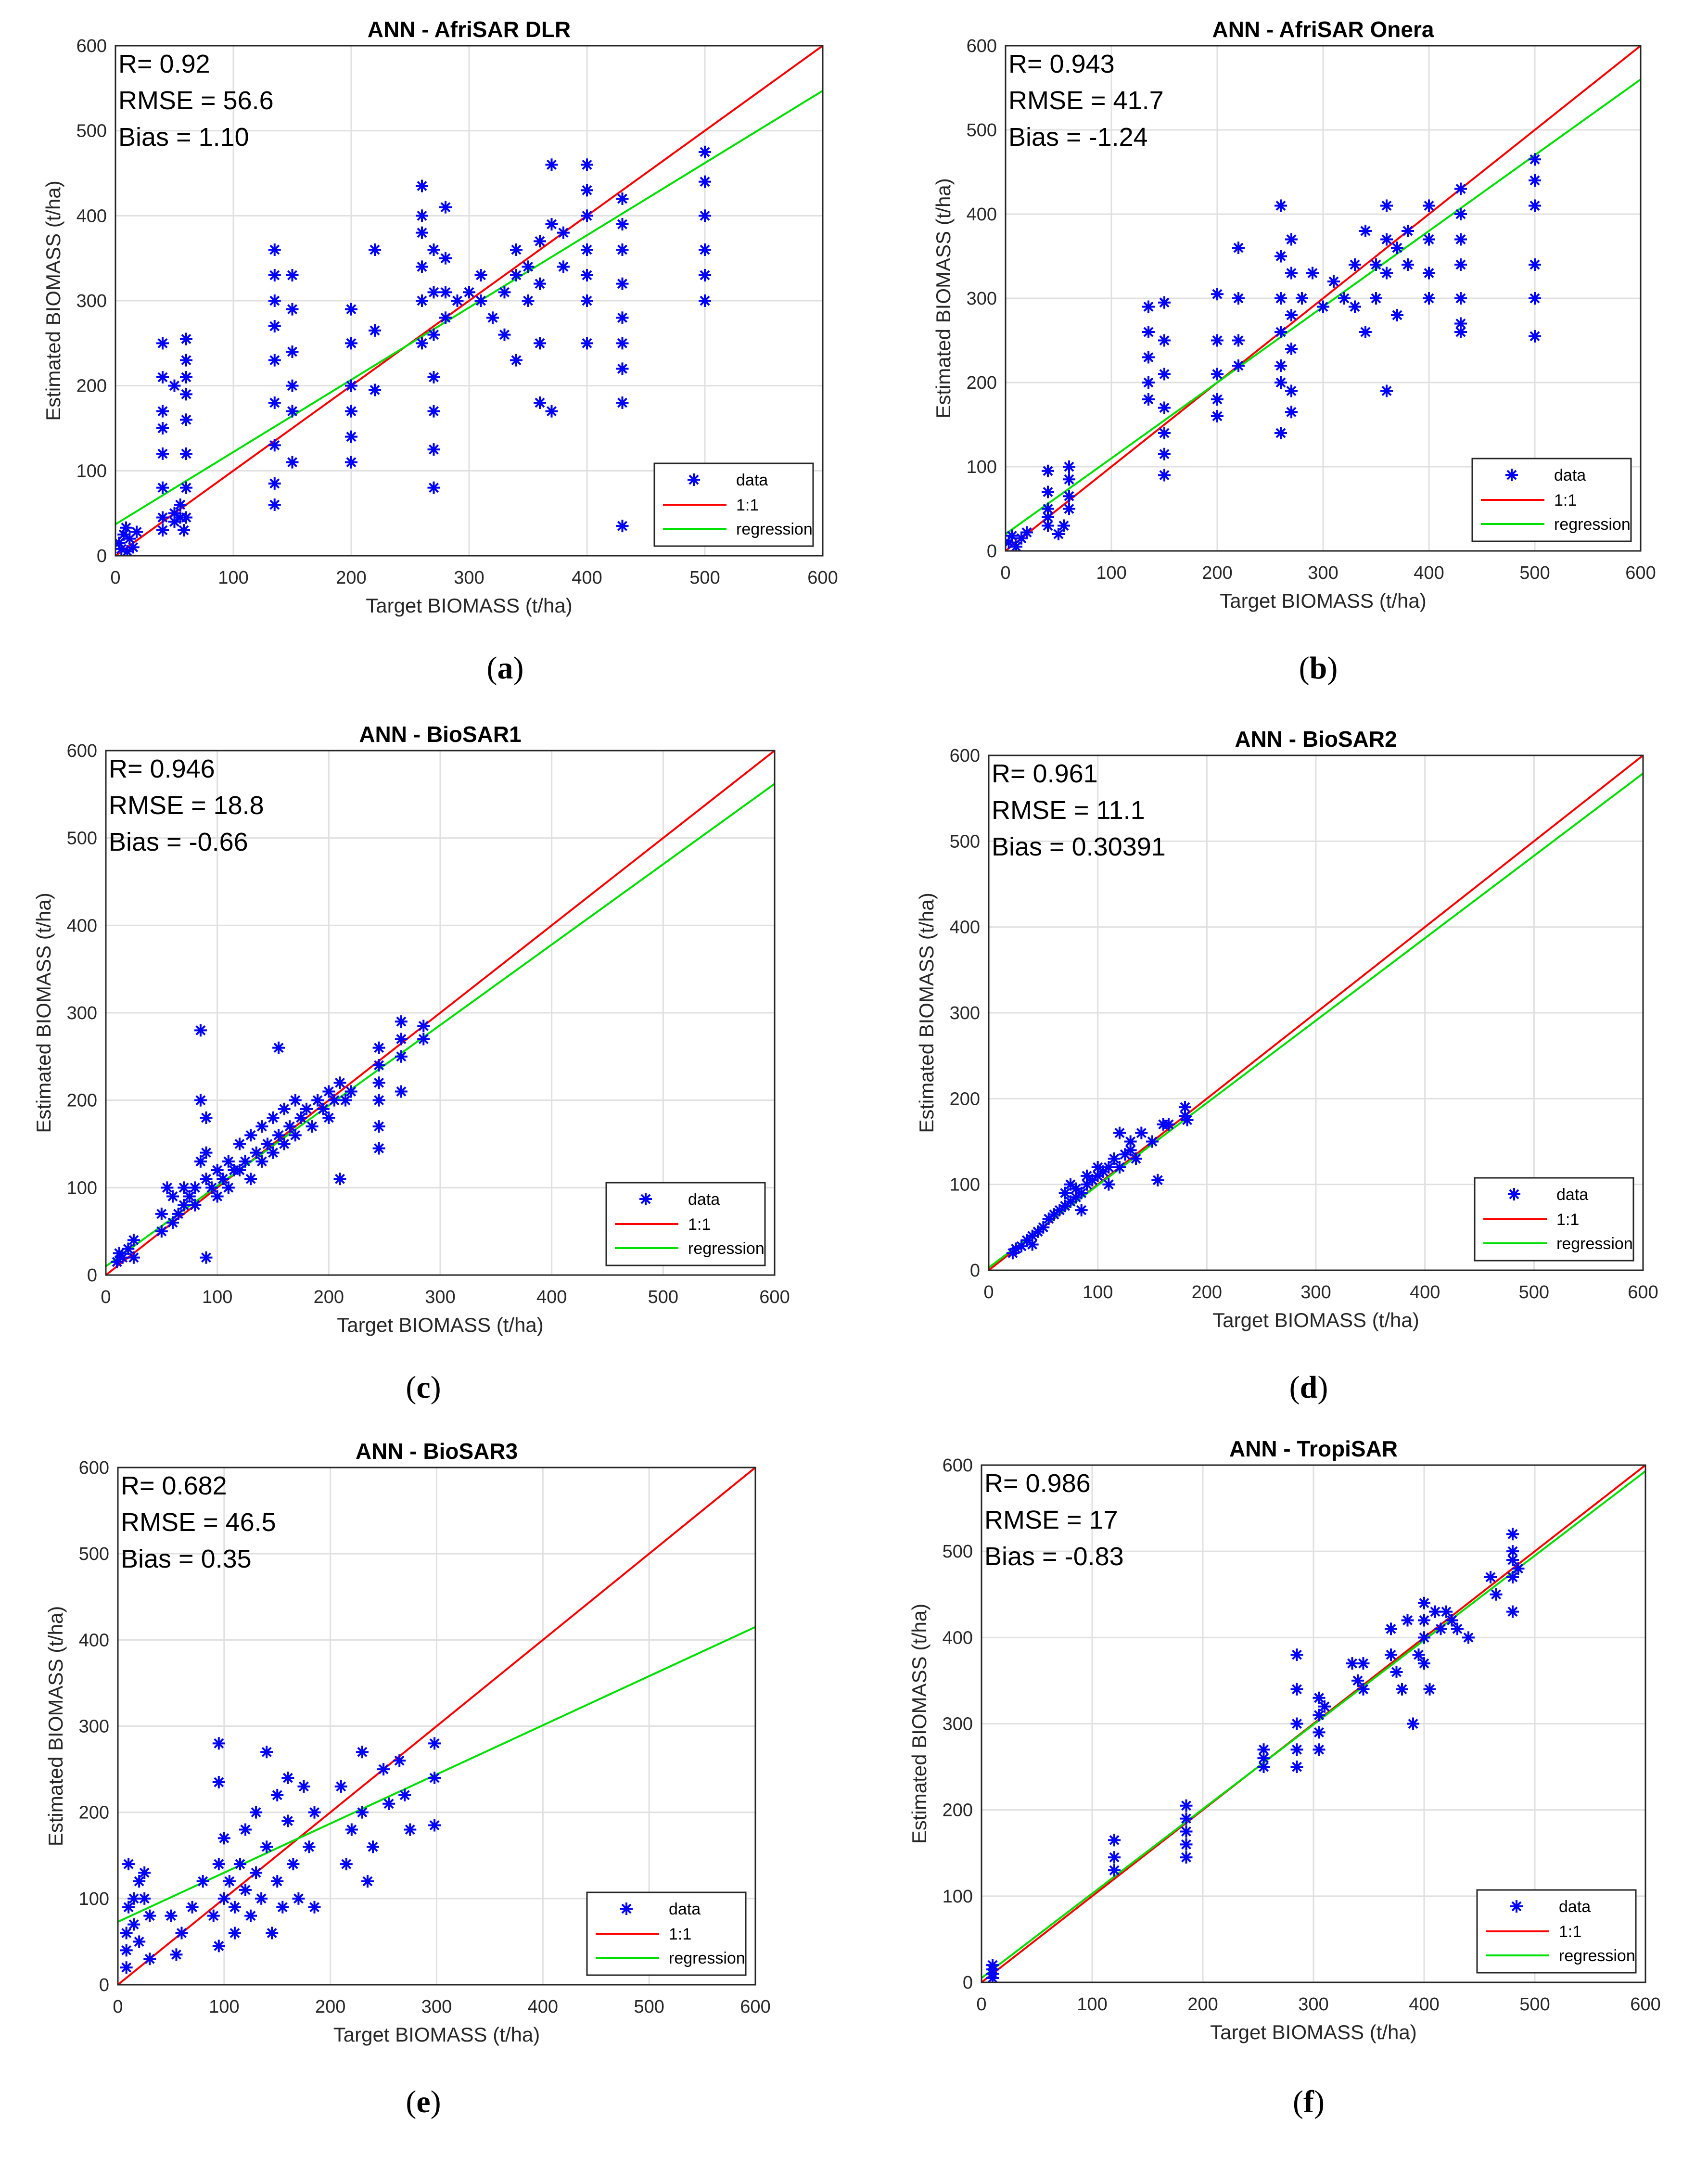 The image size is (1708, 2170). I want to click on stat-line: Bias = 0.30391, so click(1079, 846).